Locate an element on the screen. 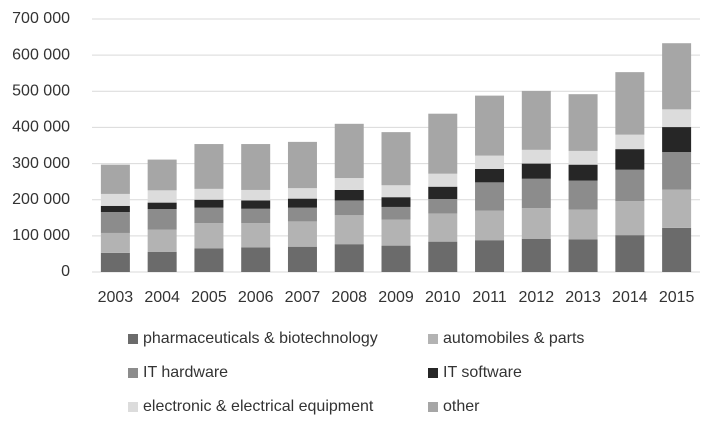  y-tick-label: 0 is located at coordinates (65, 271).